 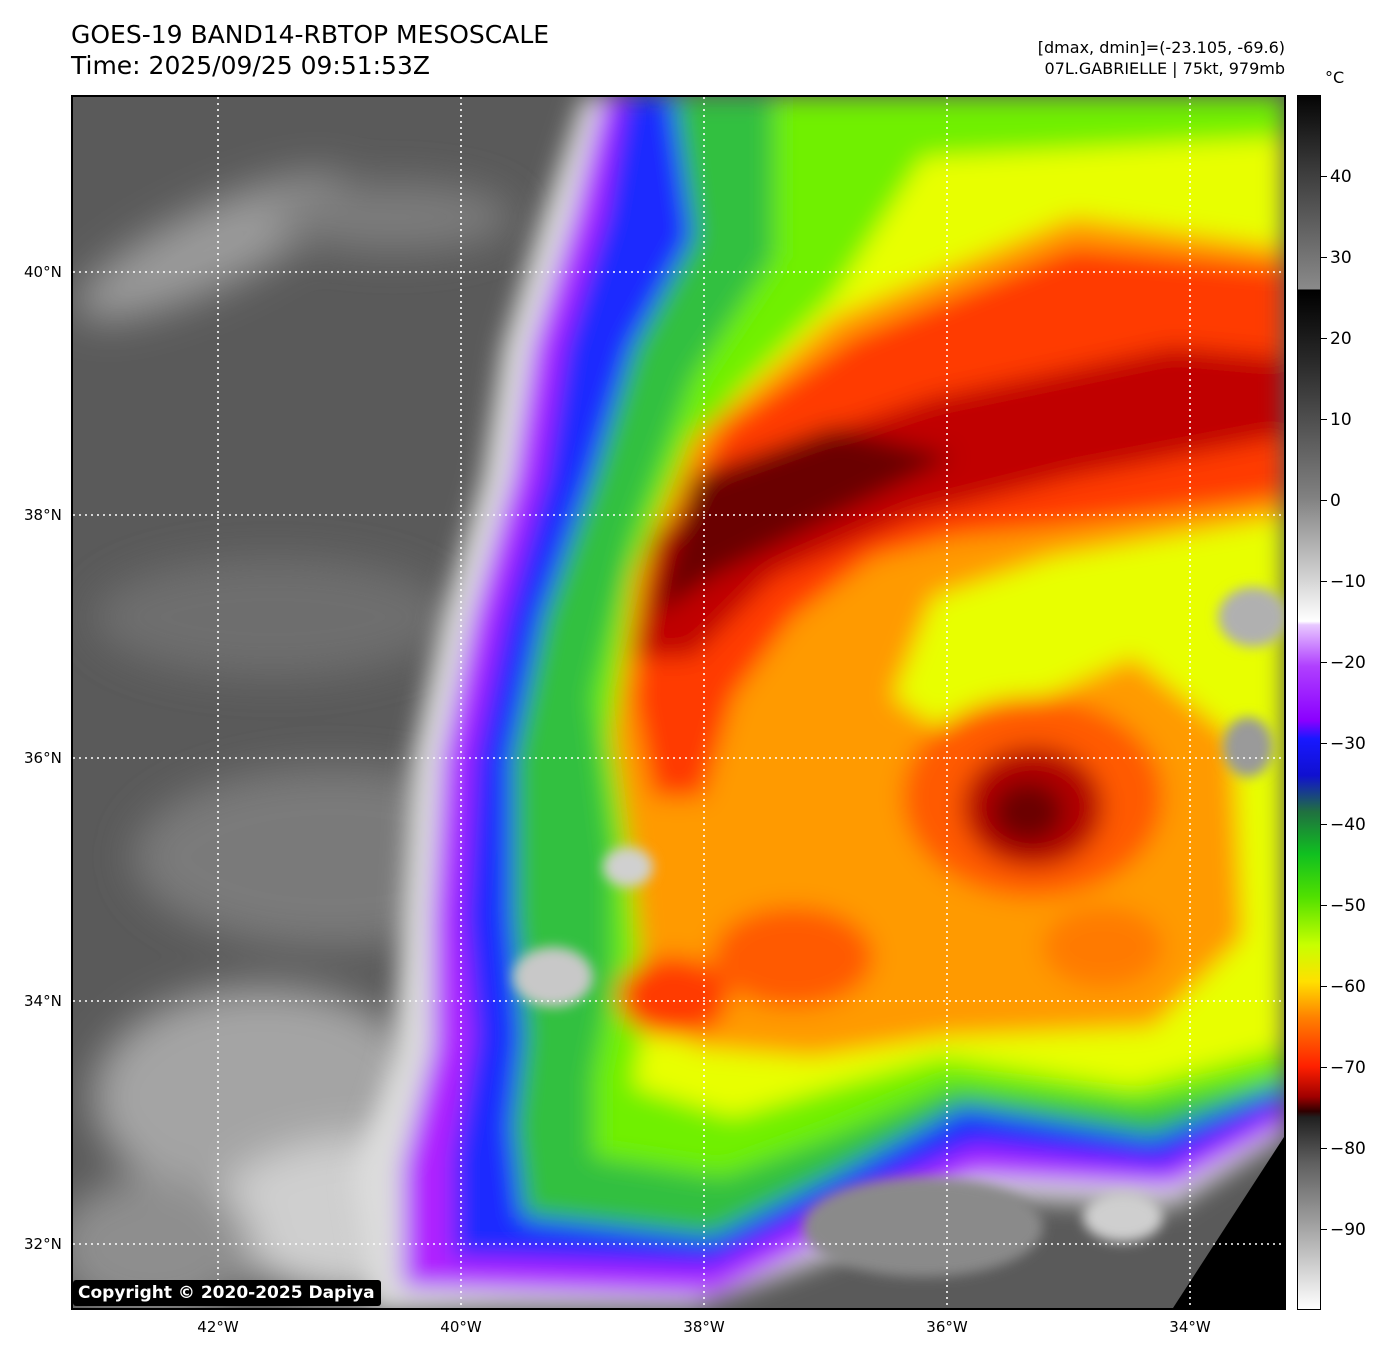 What do you see at coordinates (947, 1327) in the screenshot?
I see `lon-label-36w: 36°W` at bounding box center [947, 1327].